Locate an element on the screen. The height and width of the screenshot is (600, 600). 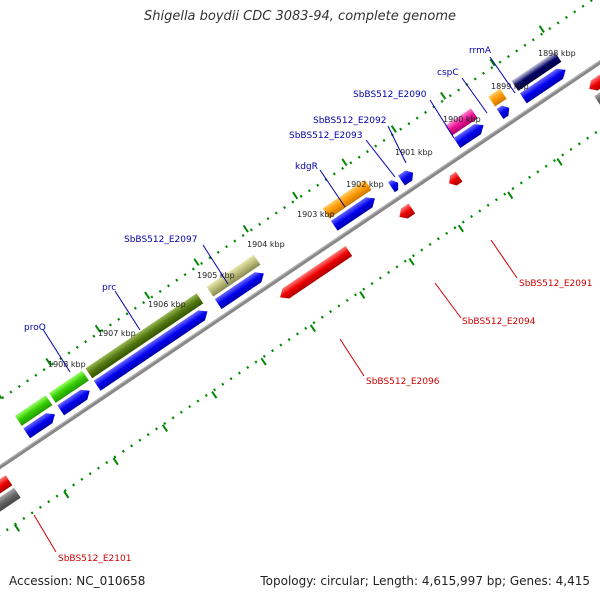
SbBS512_E2101-arrow is located at coordinates (6, 489).